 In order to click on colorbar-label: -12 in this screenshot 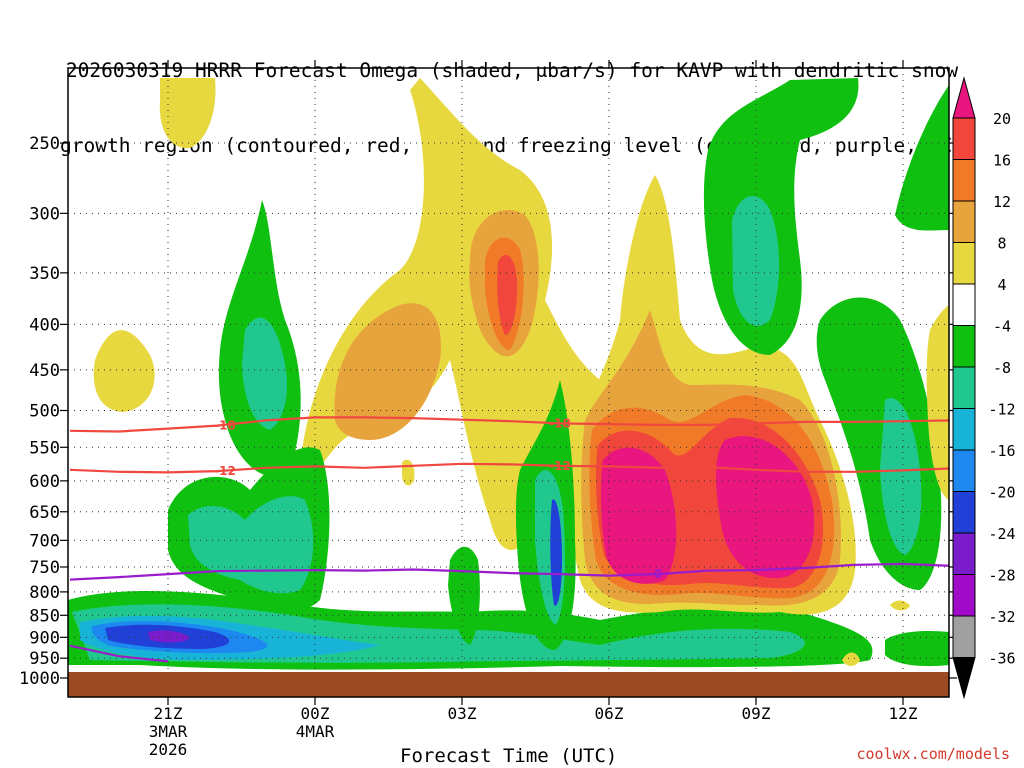, I will do `click(1001, 410)`.